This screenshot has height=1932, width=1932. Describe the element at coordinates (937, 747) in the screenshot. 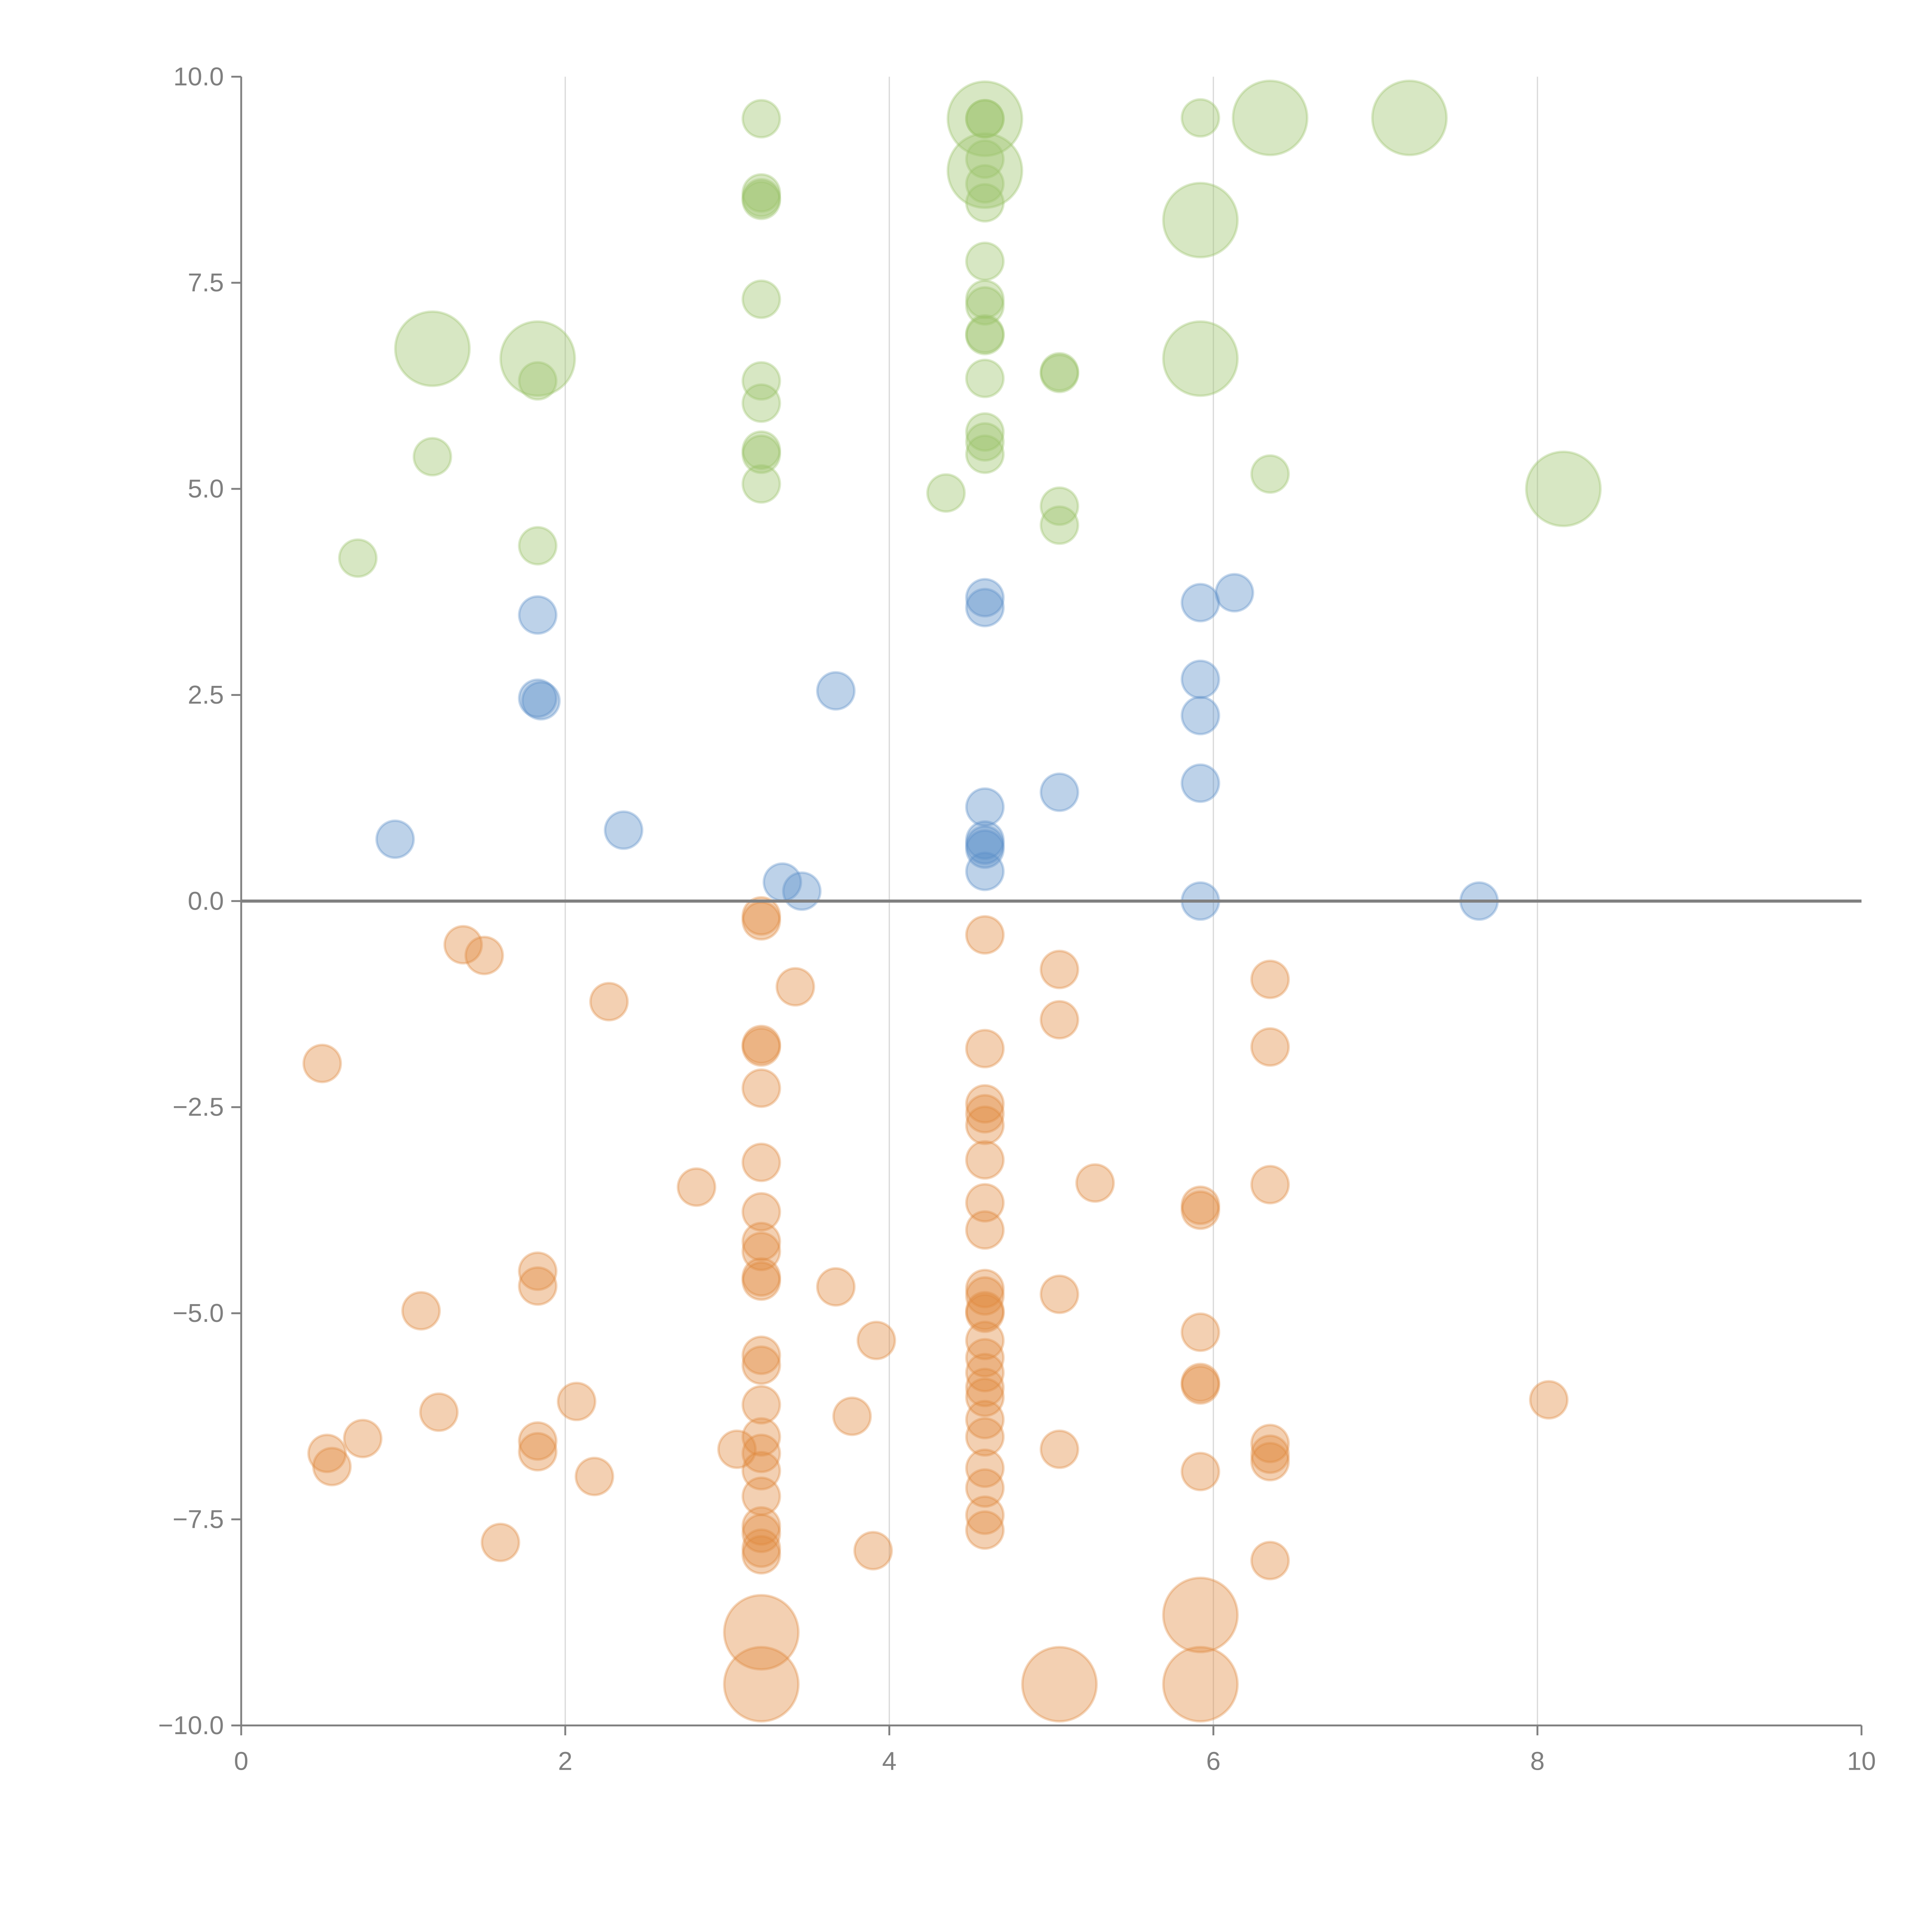

I see `series-blue` at that location.